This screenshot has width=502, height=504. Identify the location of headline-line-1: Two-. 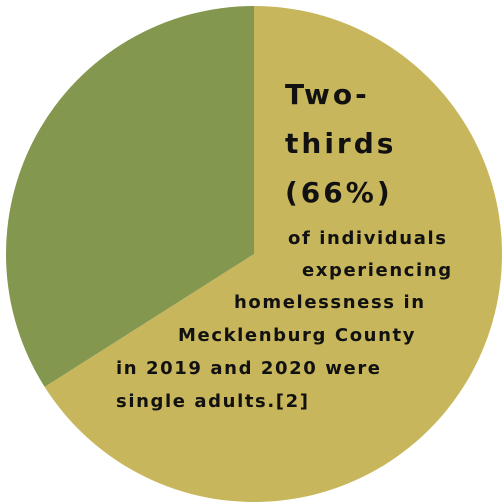
(327, 94).